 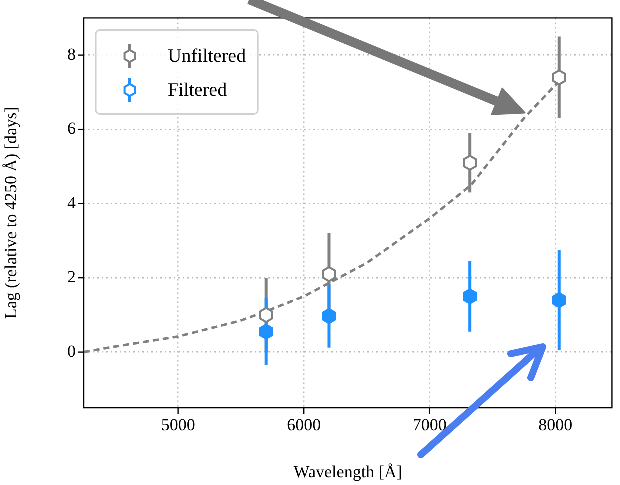 What do you see at coordinates (72, 54) in the screenshot?
I see `y-tick-label: 8` at bounding box center [72, 54].